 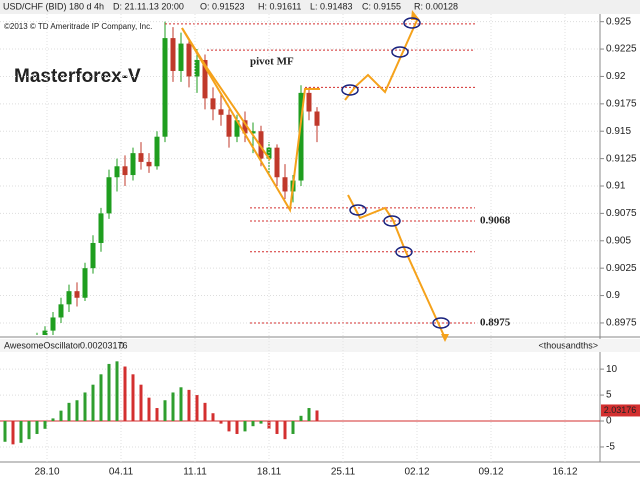 I want to click on header-item: D: 21.11.13 20:00, so click(x=148, y=6).